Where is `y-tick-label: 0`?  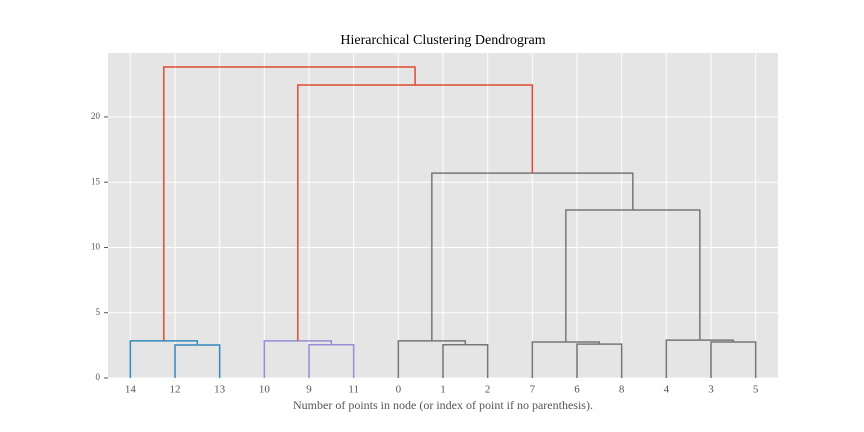 y-tick-label: 0 is located at coordinates (98, 377).